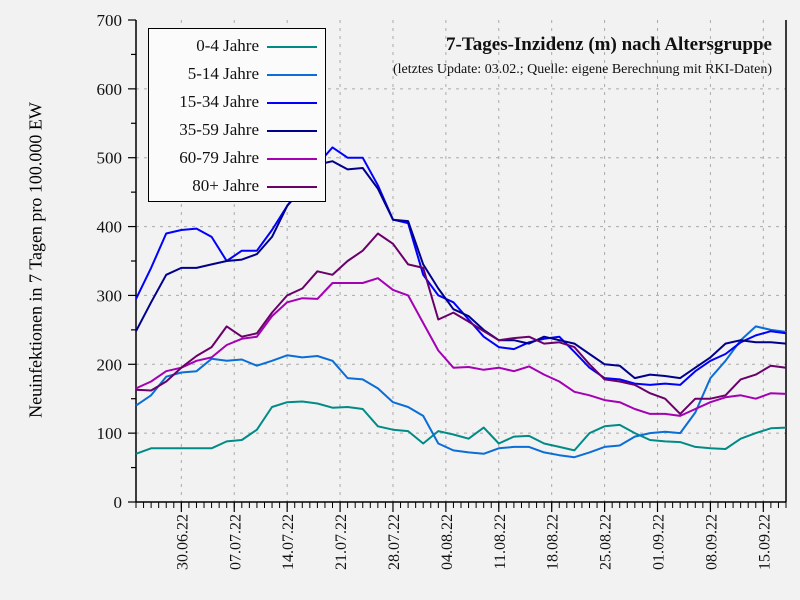 The width and height of the screenshot is (800, 600). What do you see at coordinates (219, 157) in the screenshot?
I see `legend-label: 60-79 Jahre` at bounding box center [219, 157].